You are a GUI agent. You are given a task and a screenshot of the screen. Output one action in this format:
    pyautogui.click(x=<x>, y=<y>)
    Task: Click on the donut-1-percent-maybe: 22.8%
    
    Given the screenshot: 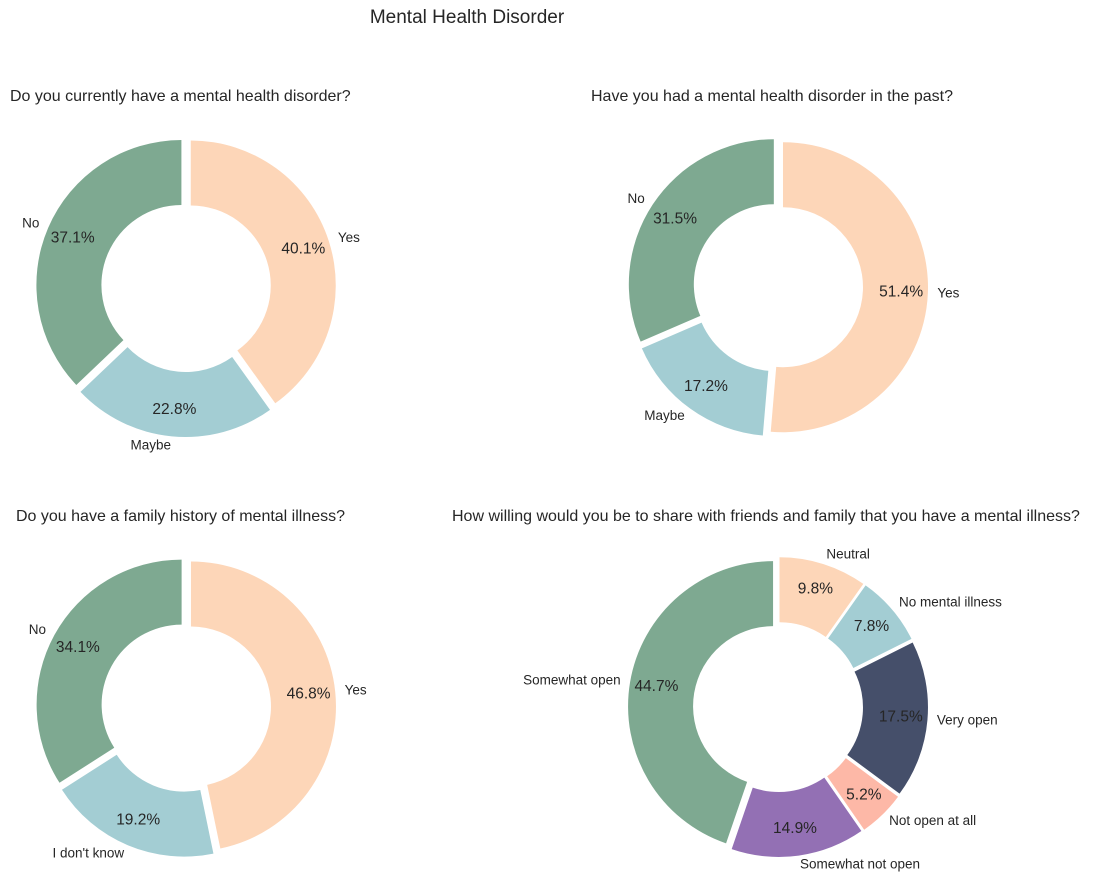 What is the action you would take?
    pyautogui.click(x=174, y=409)
    